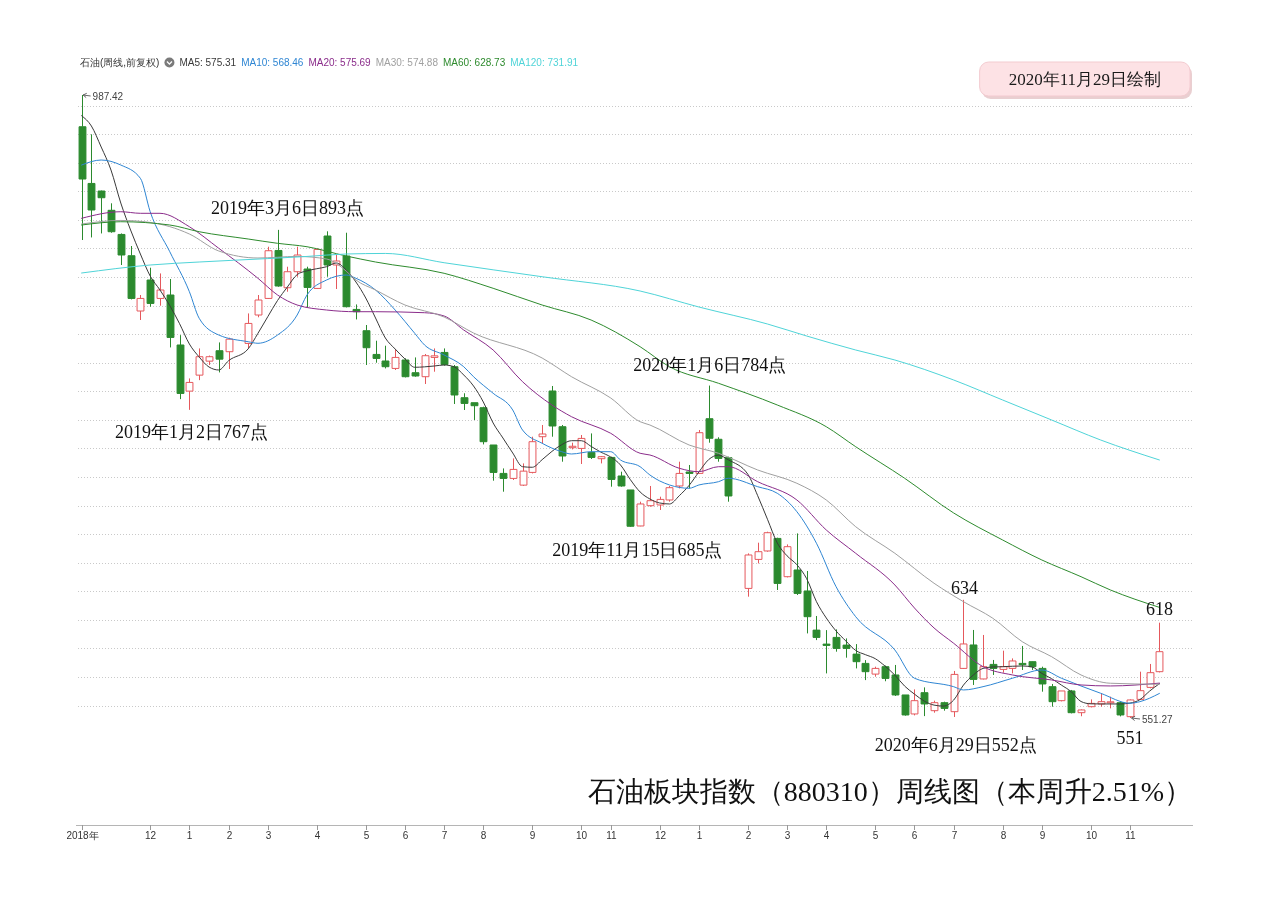 The image size is (1273, 910). Describe the element at coordinates (272, 62) in the screenshot. I see `text: MA10: 568.46` at that location.